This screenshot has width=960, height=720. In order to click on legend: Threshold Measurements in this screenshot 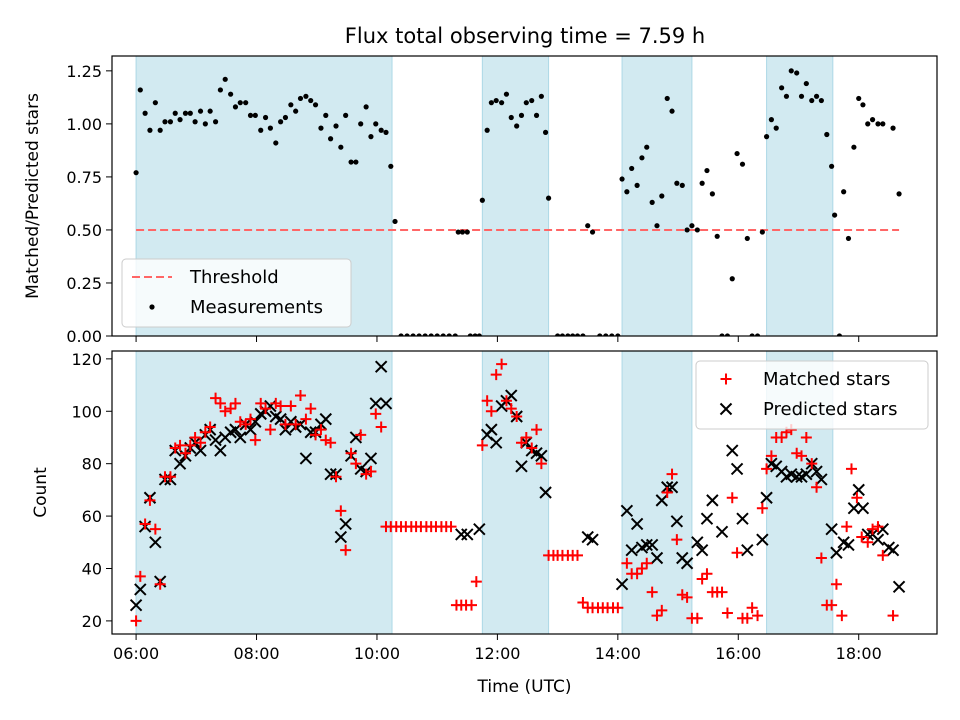, I will do `click(236, 293)`.